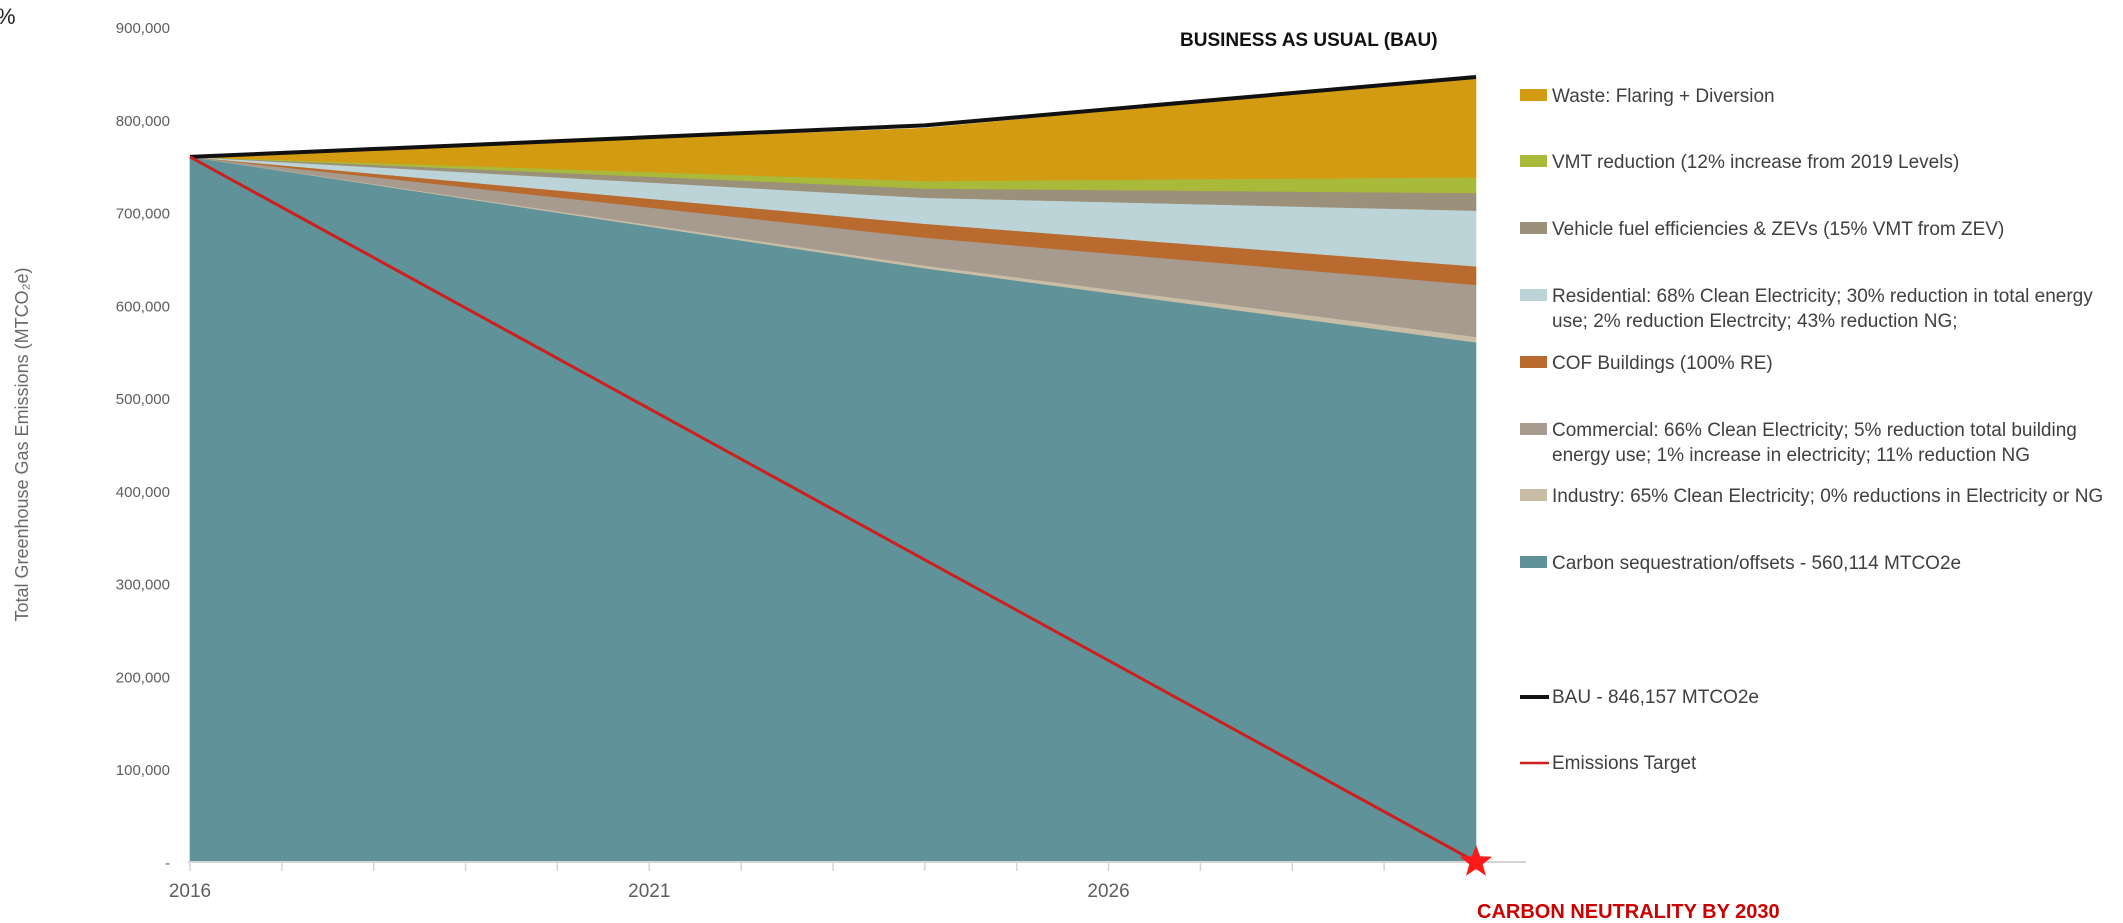 The width and height of the screenshot is (2123, 923). What do you see at coordinates (1663, 96) in the screenshot?
I see `legend-label-waste-flaring-diversion: Waste: Flaring + Diversion` at bounding box center [1663, 96].